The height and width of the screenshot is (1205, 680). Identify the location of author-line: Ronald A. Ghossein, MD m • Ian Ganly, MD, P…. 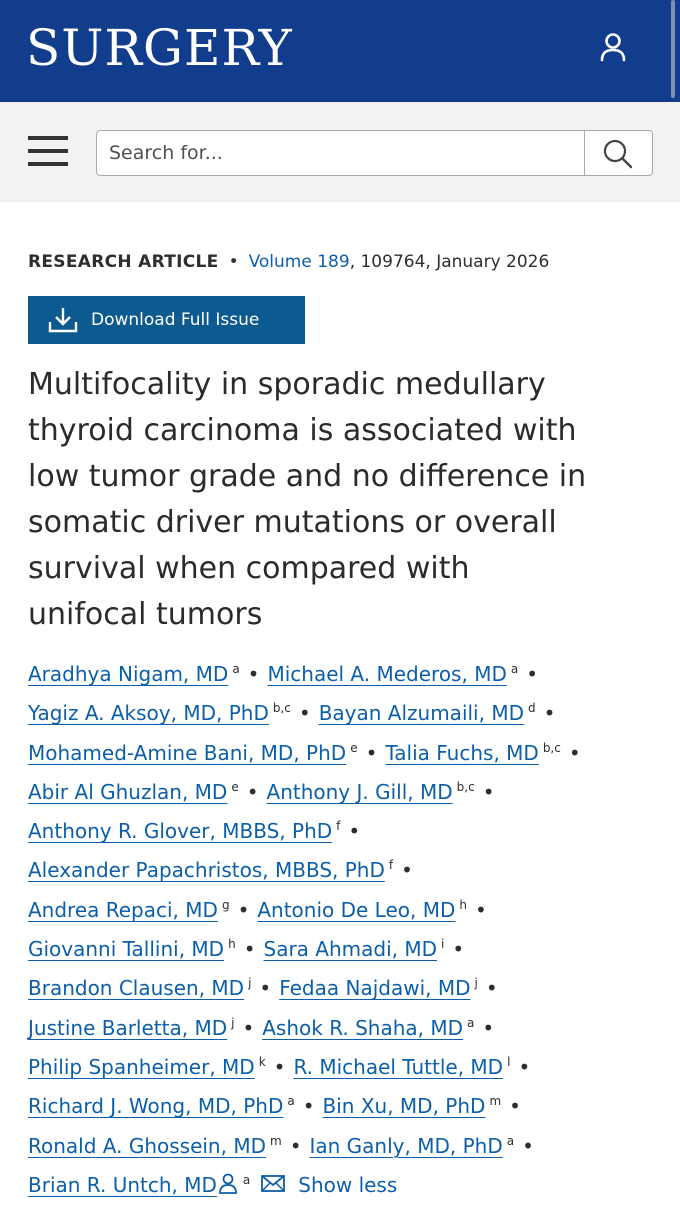
(348, 1141).